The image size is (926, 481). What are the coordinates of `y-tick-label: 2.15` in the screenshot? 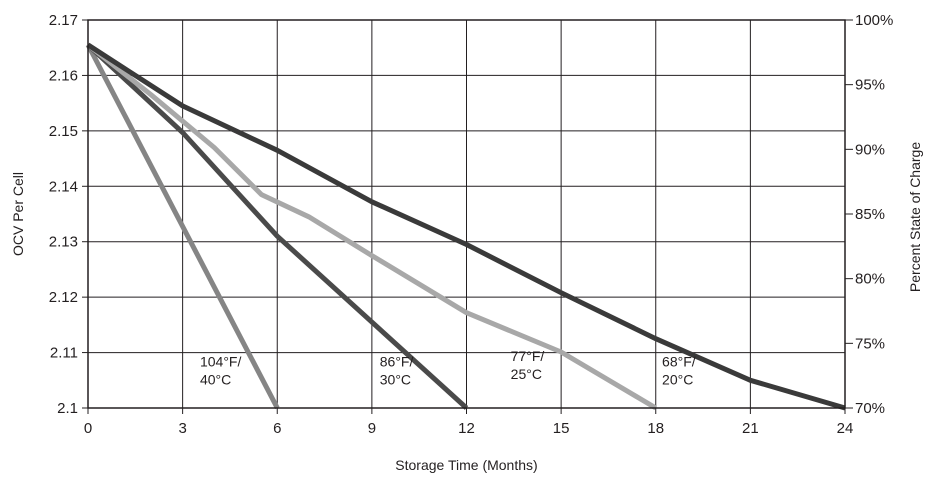 It's located at (63, 131).